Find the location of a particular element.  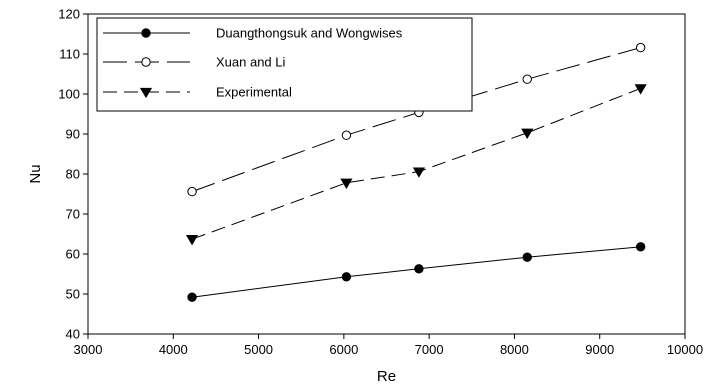

legend-label: Experimental is located at coordinates (254, 92).